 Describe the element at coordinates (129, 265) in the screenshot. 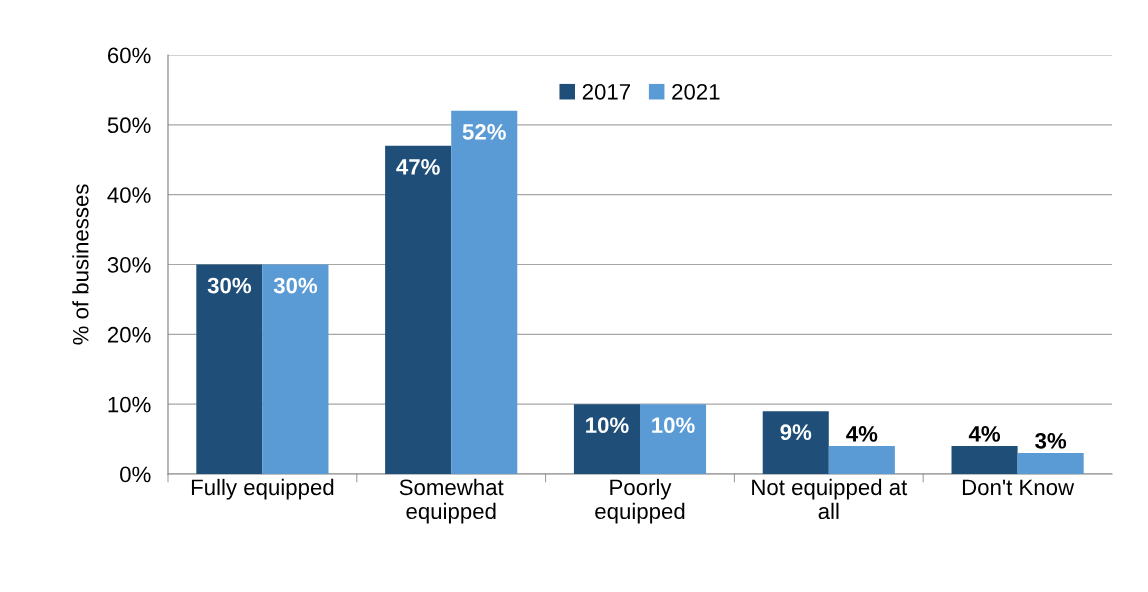

I see `y-tick-label: 30%` at that location.